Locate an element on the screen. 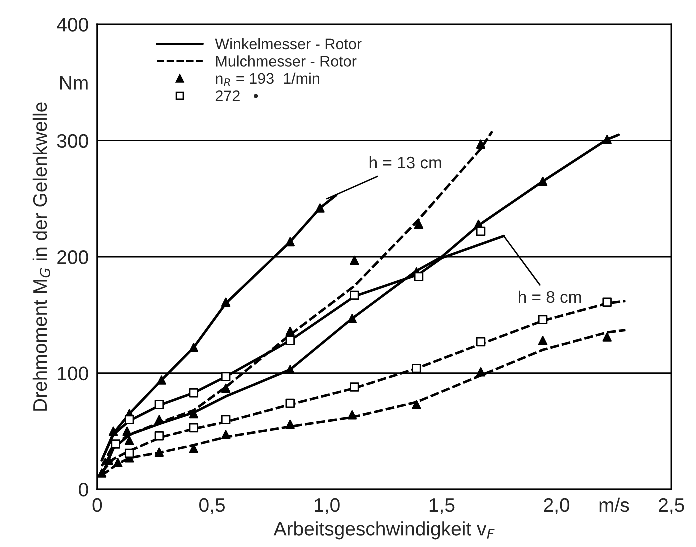 This screenshot has width=696, height=547. y-axis-title: Drehmoment M$_{G}$ in der Gelenkwelle is located at coordinates (41, 256).